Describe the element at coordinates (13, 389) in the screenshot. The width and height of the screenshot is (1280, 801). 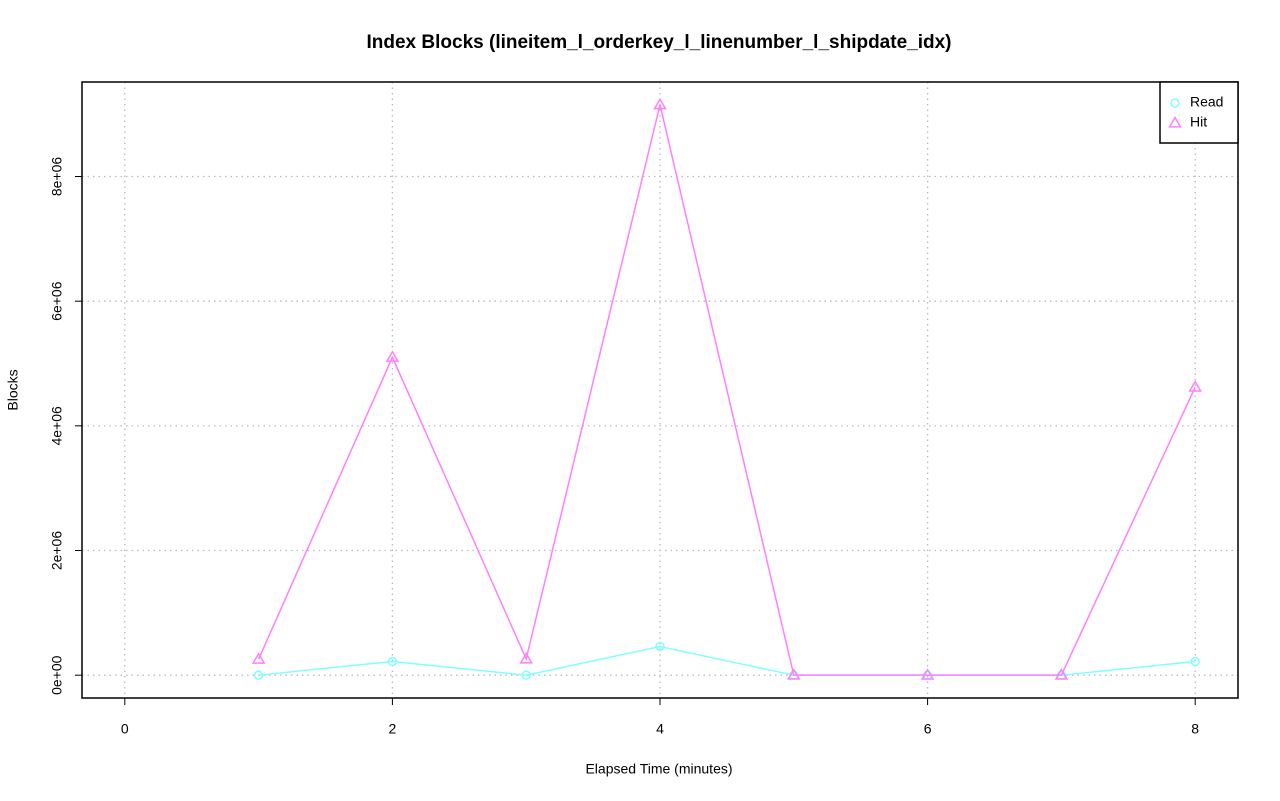
I see `y-axis-label: Blocks` at that location.